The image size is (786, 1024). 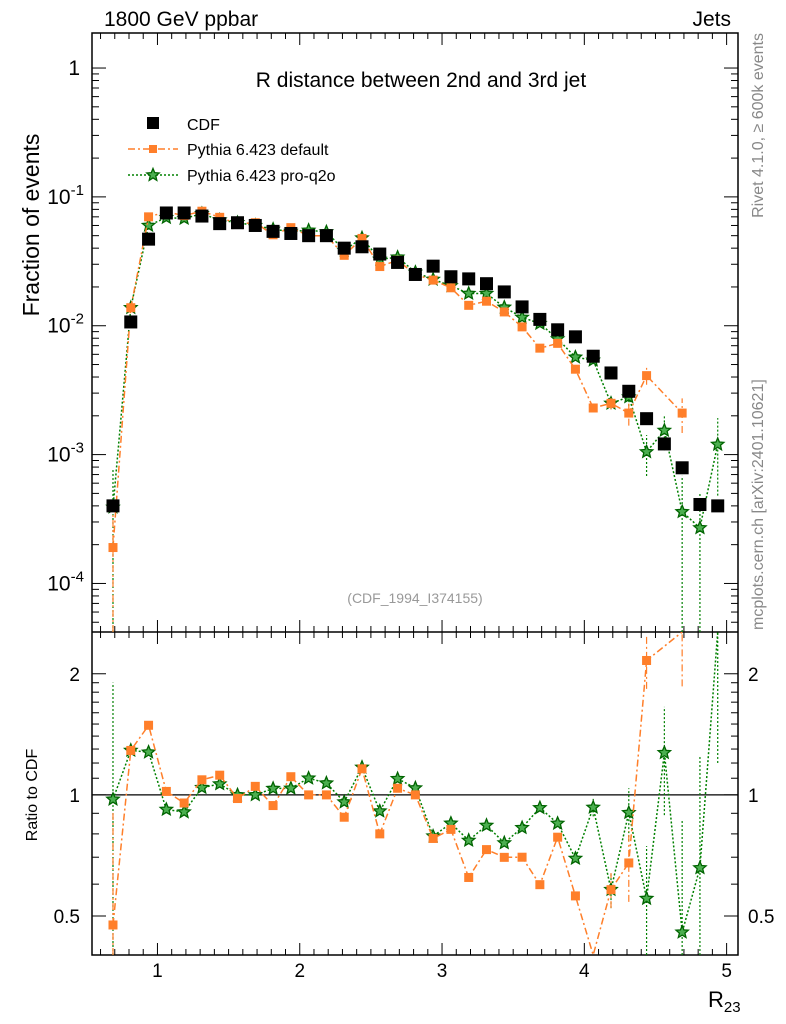 I want to click on x-tick-label: 2, so click(x=299, y=971).